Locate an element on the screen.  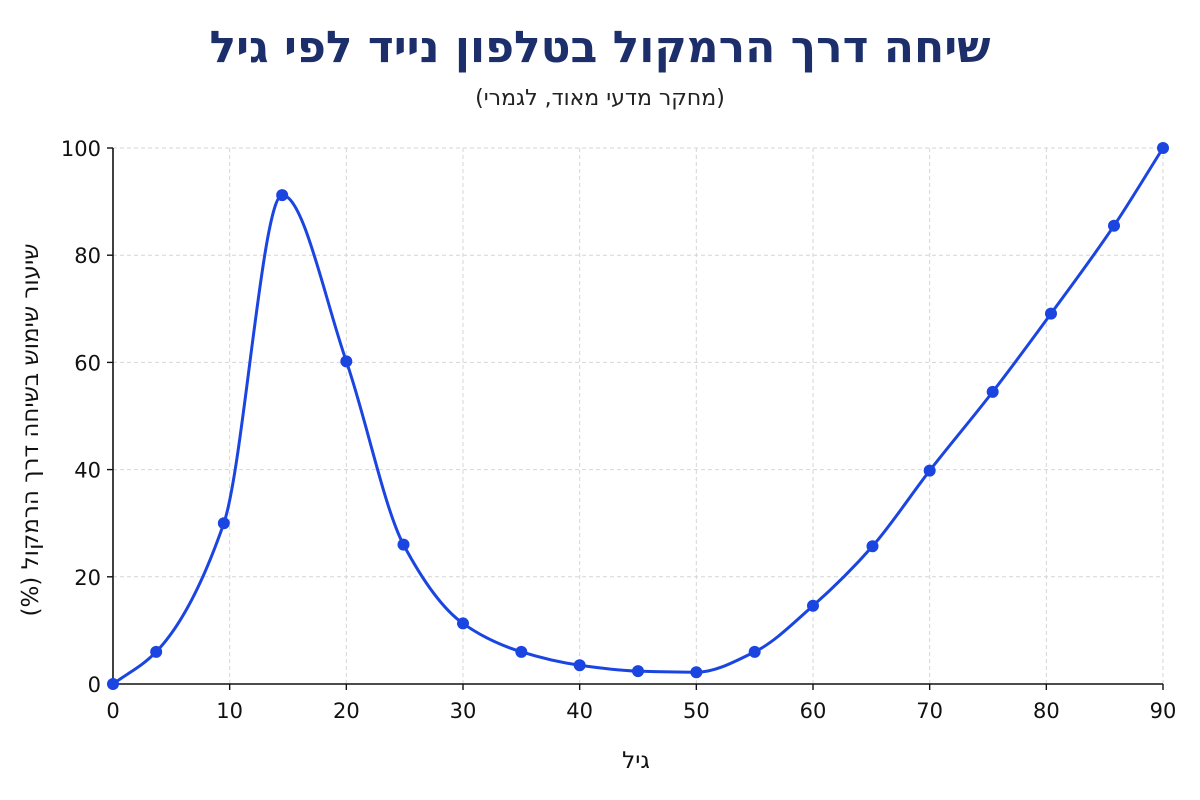
chart-title: שיחה דרך הרמקול בטלפון נייד לפי גיל is located at coordinates (600, 47).